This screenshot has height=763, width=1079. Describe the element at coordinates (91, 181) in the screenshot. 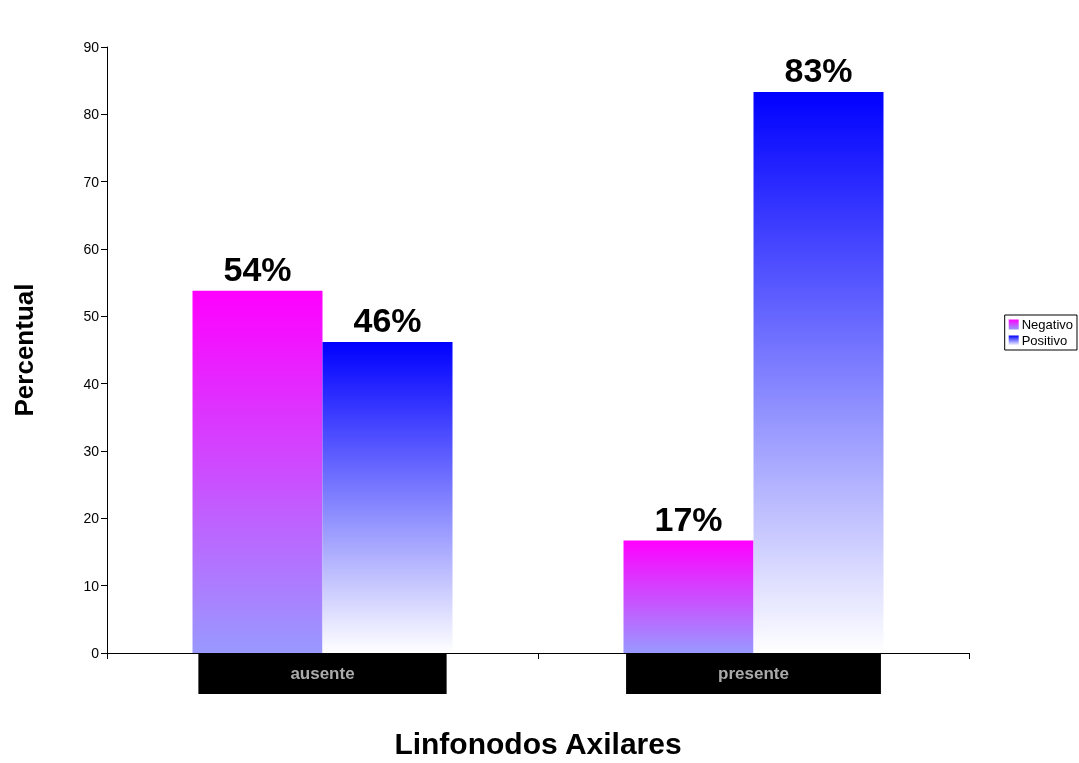

I see `y-tick-label: 70` at that location.